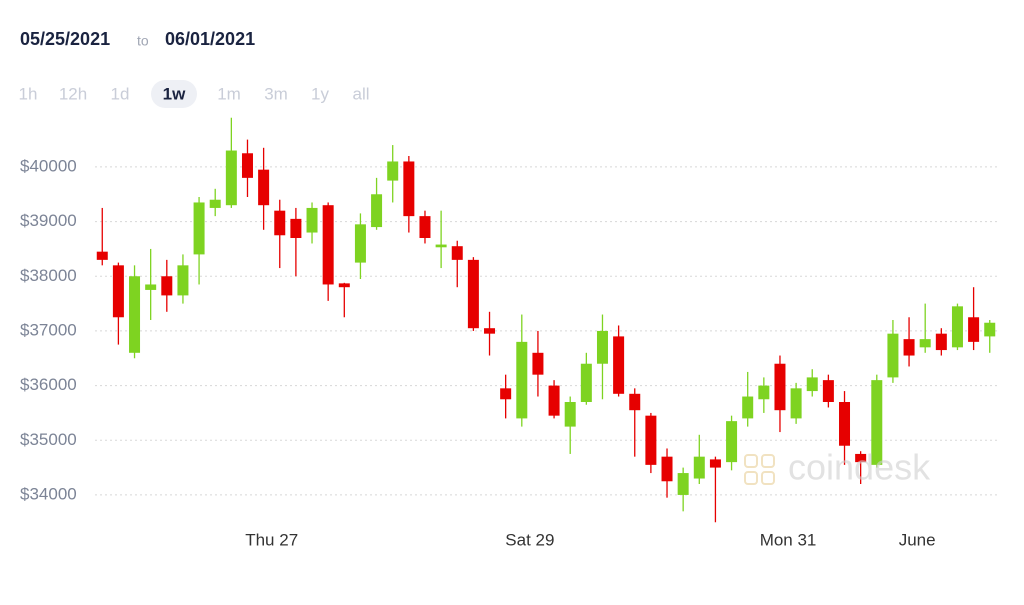 This screenshot has width=1024, height=605. What do you see at coordinates (320, 93) in the screenshot?
I see `range-button: 1y` at bounding box center [320, 93].